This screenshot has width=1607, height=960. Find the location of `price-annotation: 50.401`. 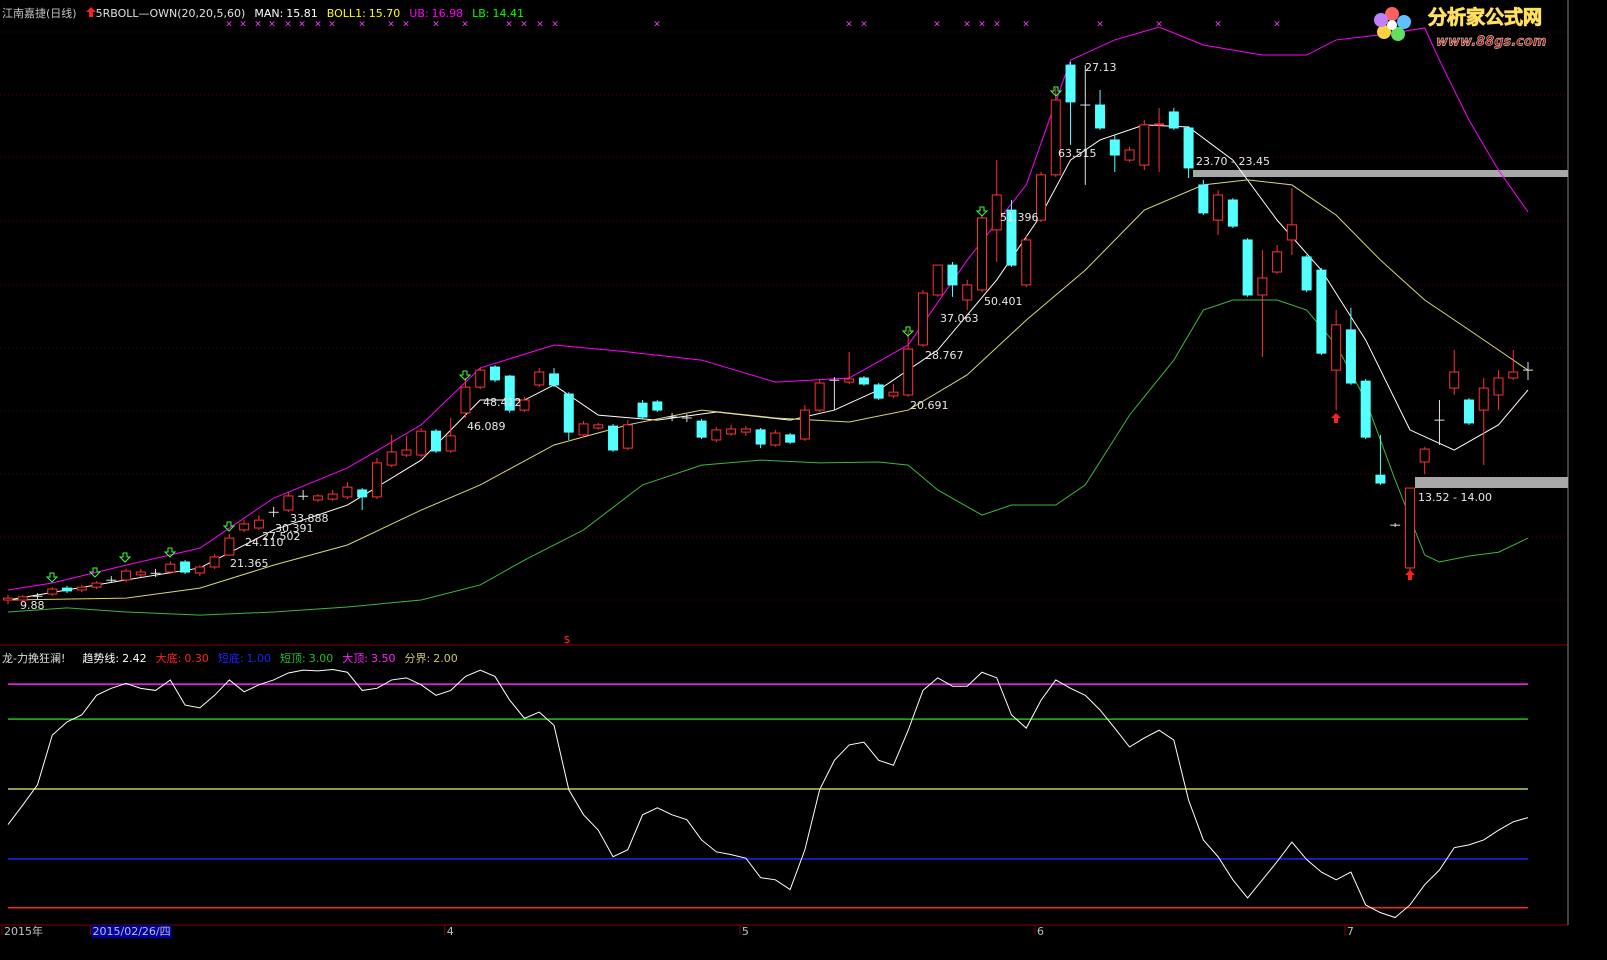

price-annotation: 50.401 is located at coordinates (1003, 301).